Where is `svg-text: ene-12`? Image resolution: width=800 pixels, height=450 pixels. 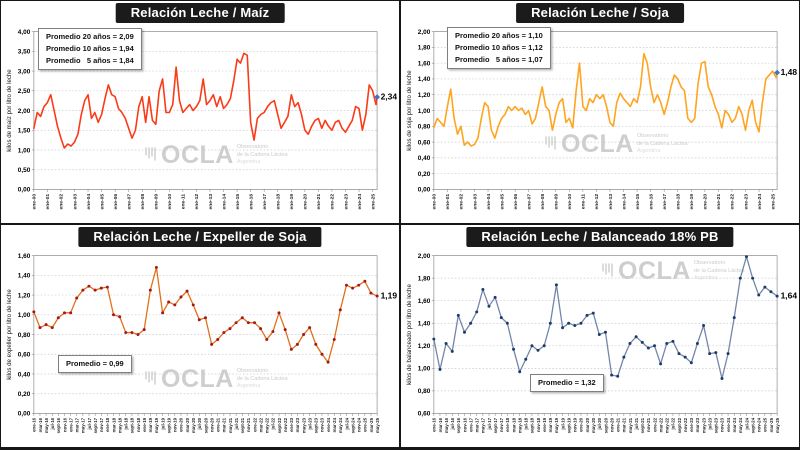
svg-text: ene-12 is located at coordinates (197, 202).